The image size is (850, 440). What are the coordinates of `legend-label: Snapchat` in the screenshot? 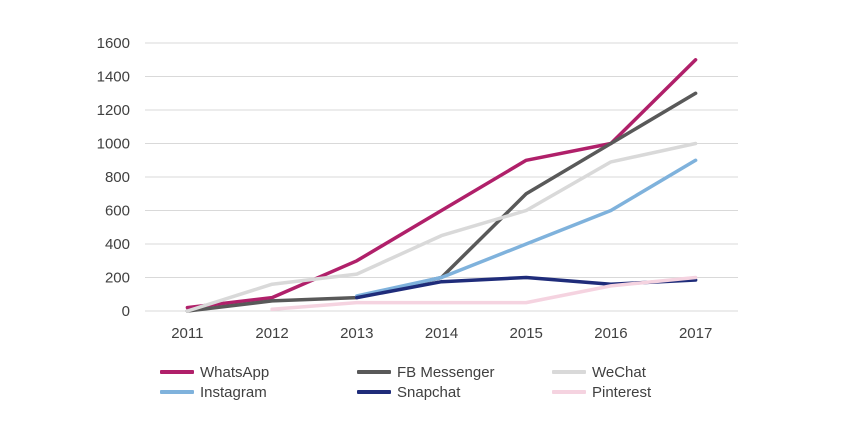 It's located at (429, 392).